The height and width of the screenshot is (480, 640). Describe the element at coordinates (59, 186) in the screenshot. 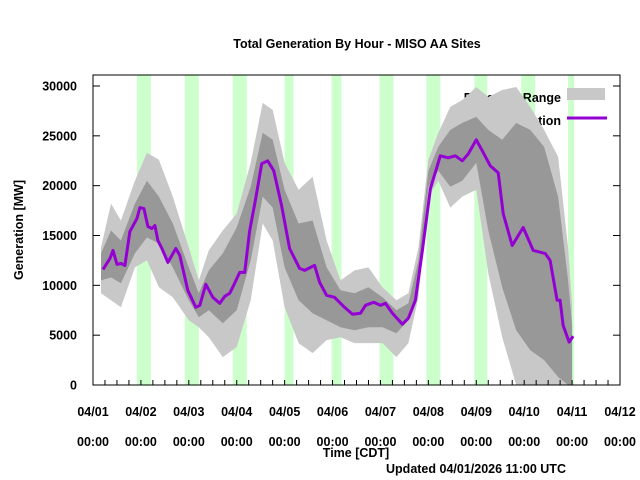

I see `y-tick-label: 20000` at that location.